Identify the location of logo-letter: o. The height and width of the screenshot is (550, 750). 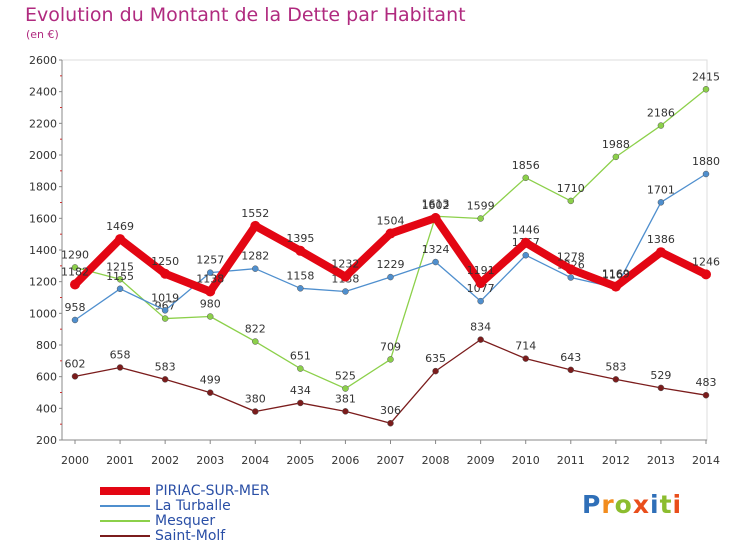
(623, 504).